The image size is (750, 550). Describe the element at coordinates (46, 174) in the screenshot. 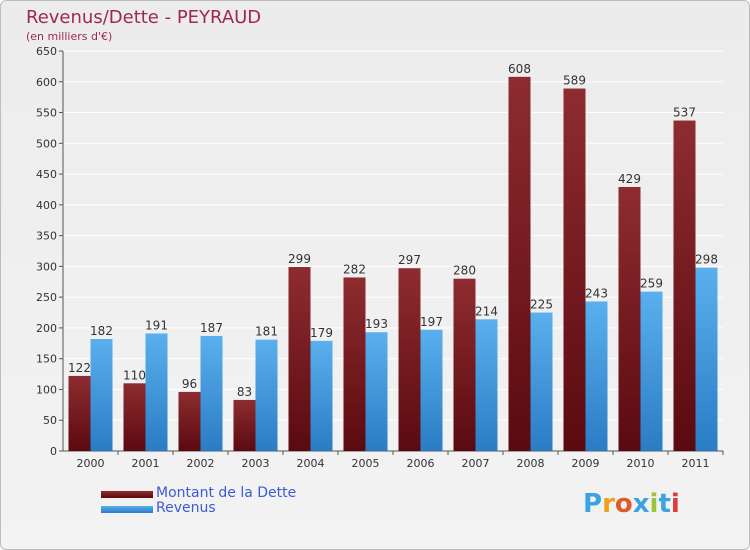

I see `y-tick-label: 450` at that location.